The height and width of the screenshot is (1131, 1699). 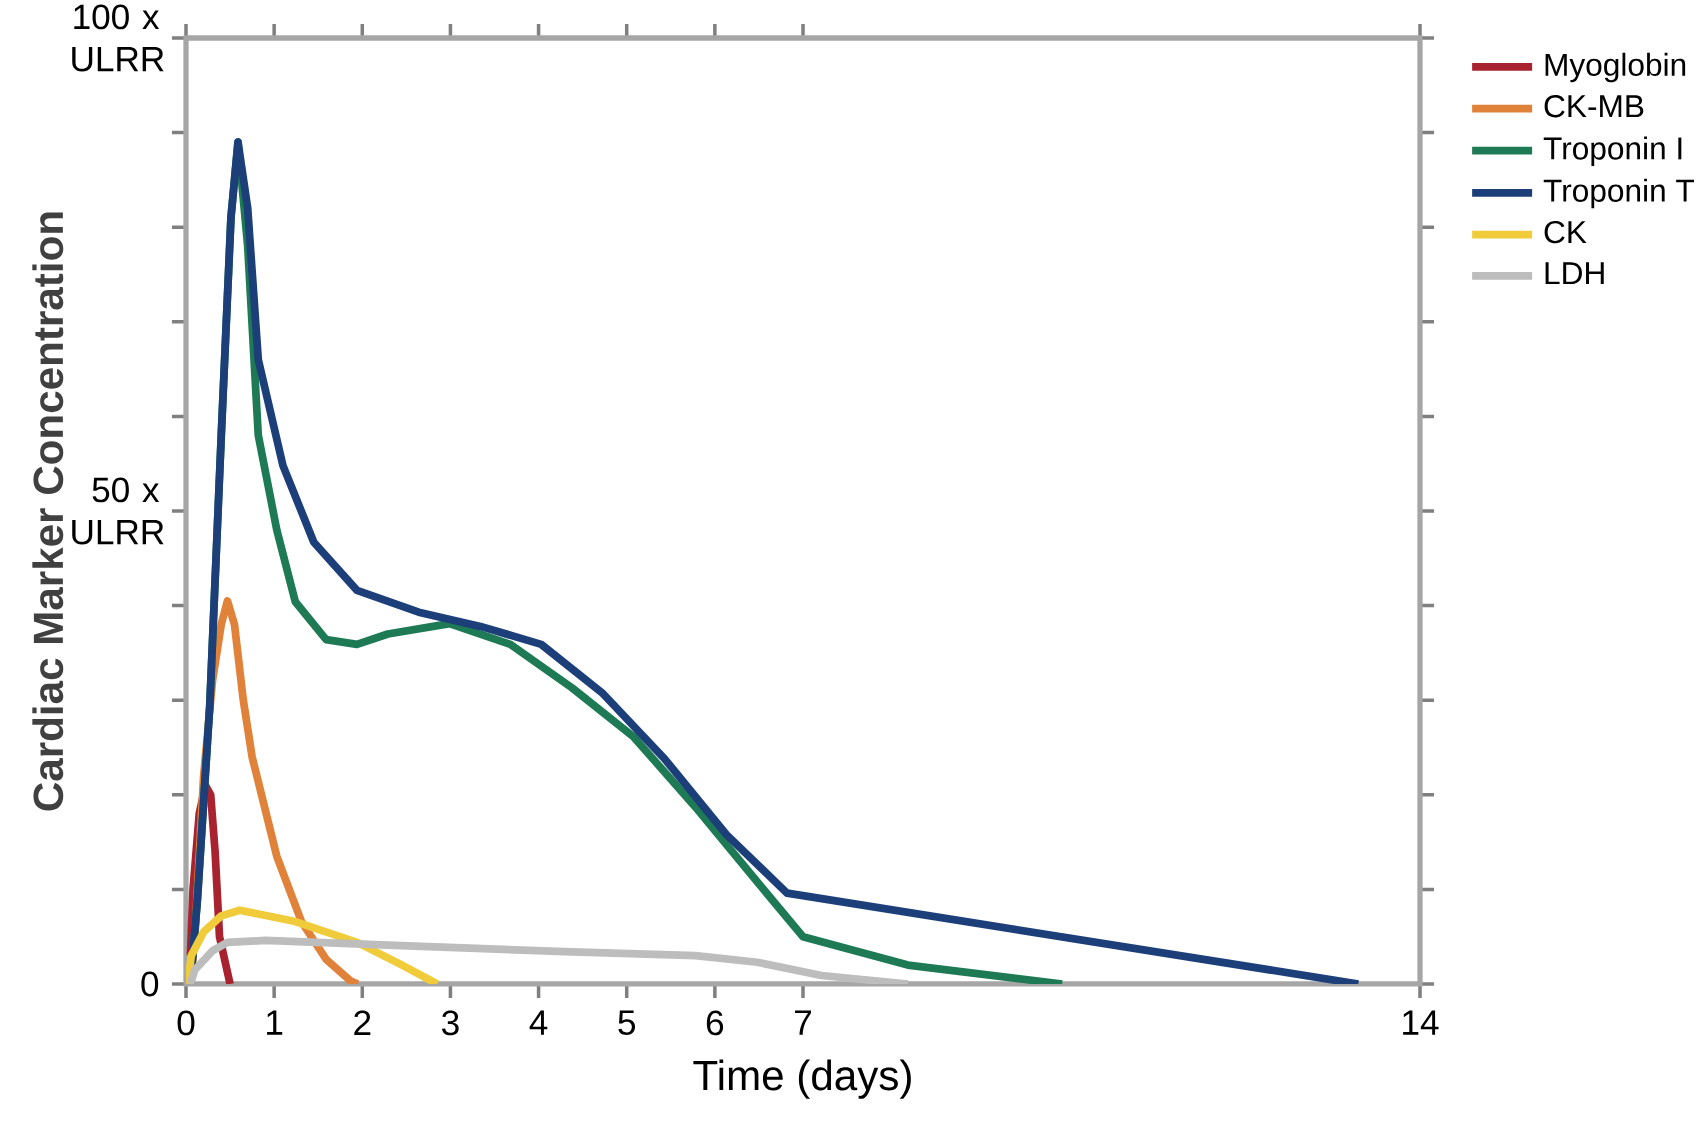 What do you see at coordinates (538, 1022) in the screenshot?
I see `x-tick-label: 4` at bounding box center [538, 1022].